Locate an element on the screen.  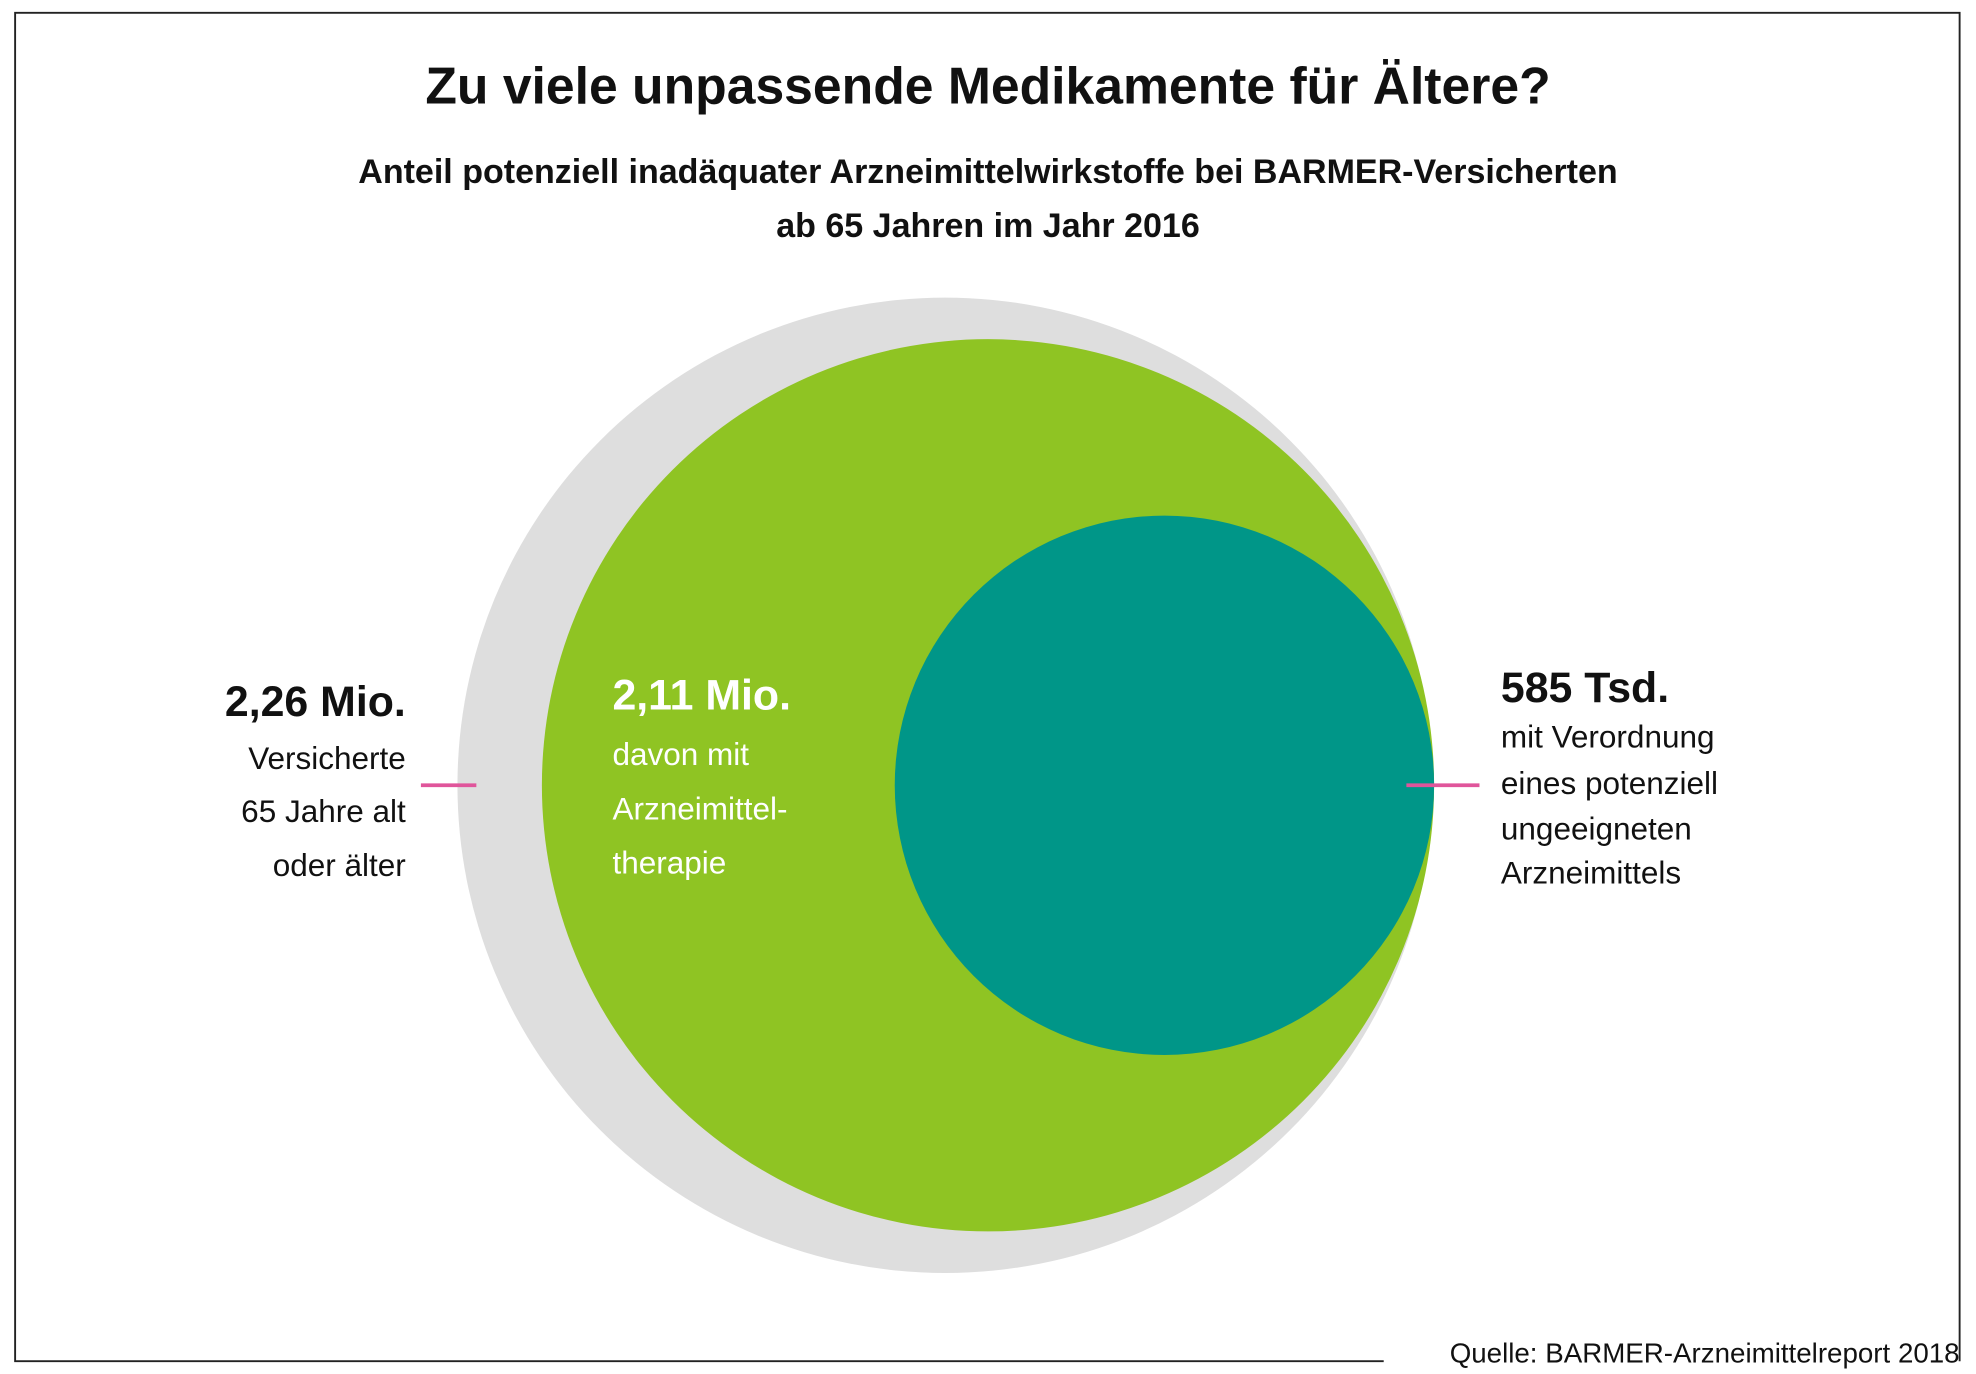
source-note: Quelle: BARMER-Arzneimittelreport 2018 is located at coordinates (1705, 1352).